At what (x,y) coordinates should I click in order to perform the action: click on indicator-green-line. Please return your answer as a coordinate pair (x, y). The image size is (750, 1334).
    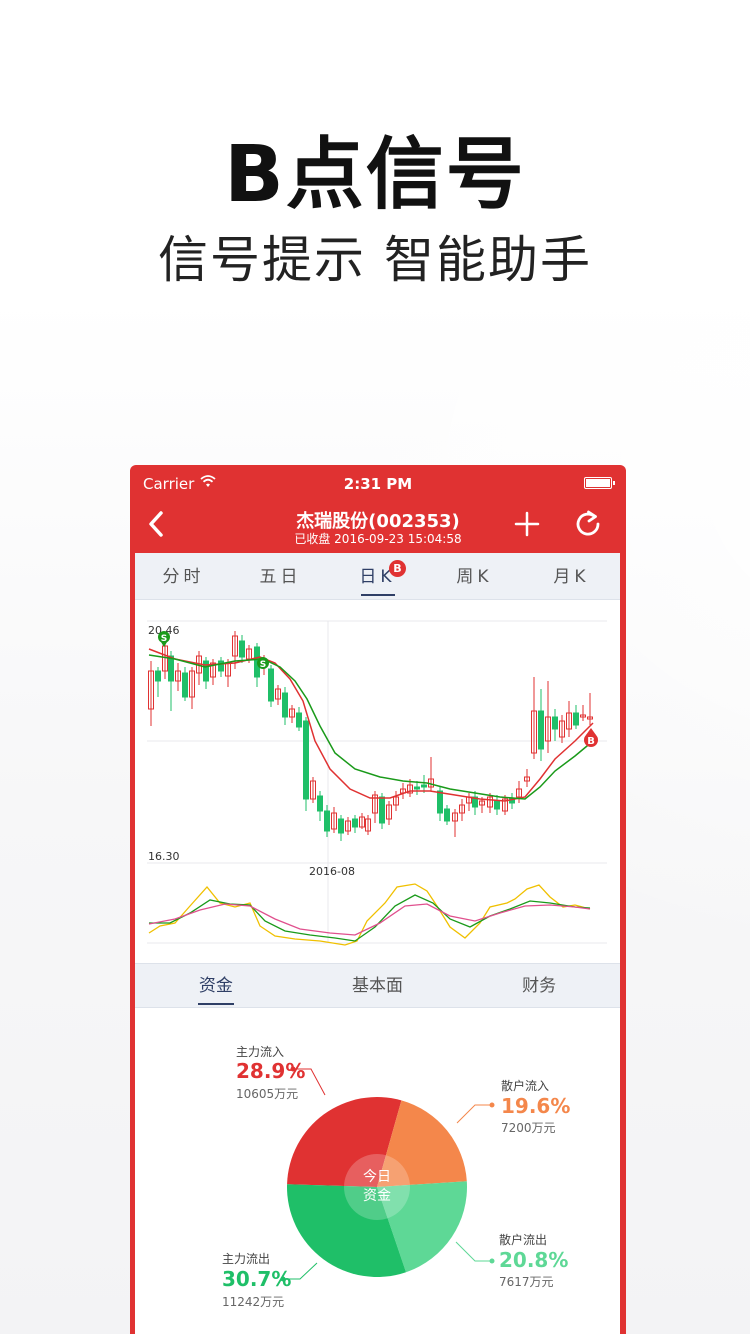
    Looking at the image, I should click on (370, 918).